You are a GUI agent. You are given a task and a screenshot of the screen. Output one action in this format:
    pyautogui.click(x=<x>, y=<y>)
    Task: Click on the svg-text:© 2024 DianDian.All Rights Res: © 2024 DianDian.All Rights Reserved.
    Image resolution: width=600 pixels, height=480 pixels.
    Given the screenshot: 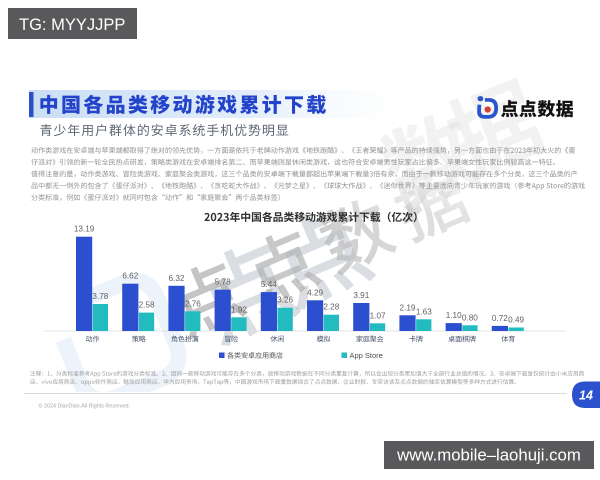 What is the action you would take?
    pyautogui.click(x=84, y=406)
    